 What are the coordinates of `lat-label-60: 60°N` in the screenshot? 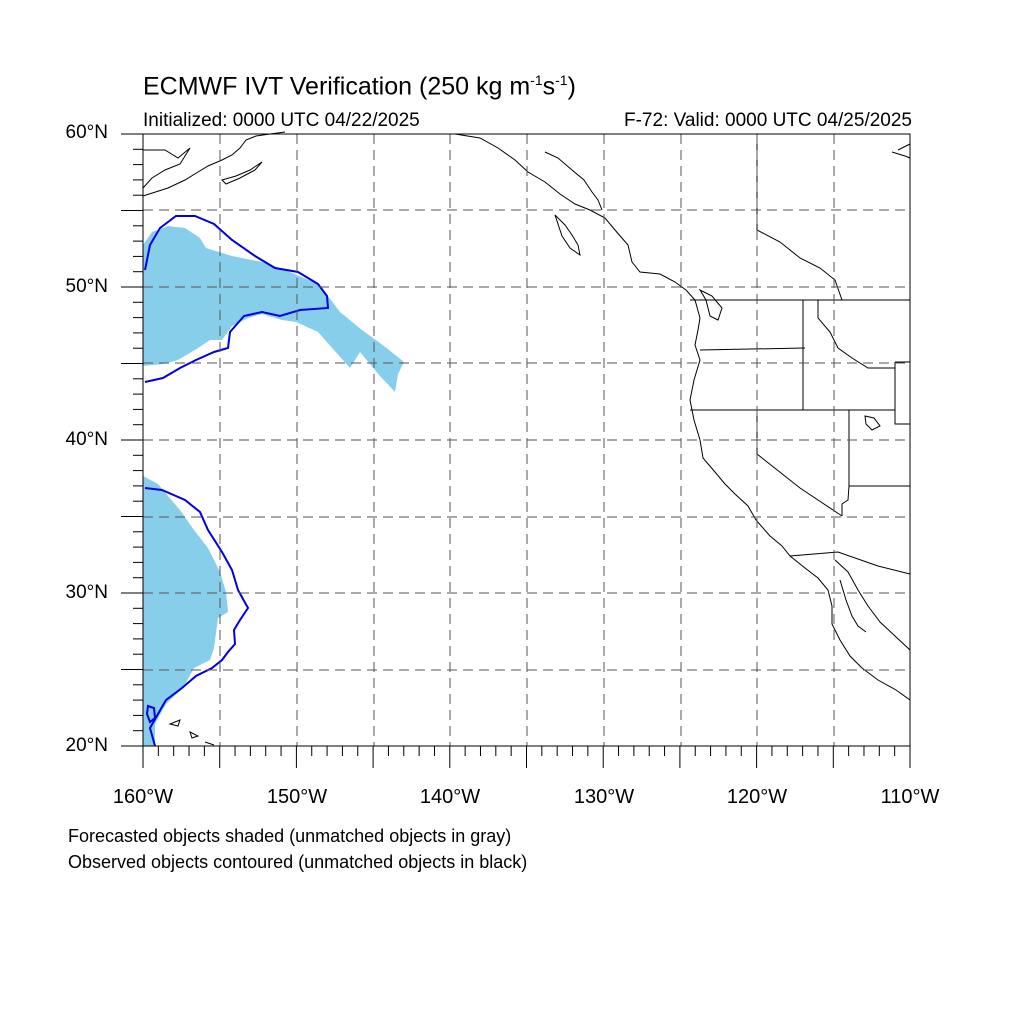 It's located at (86, 132).